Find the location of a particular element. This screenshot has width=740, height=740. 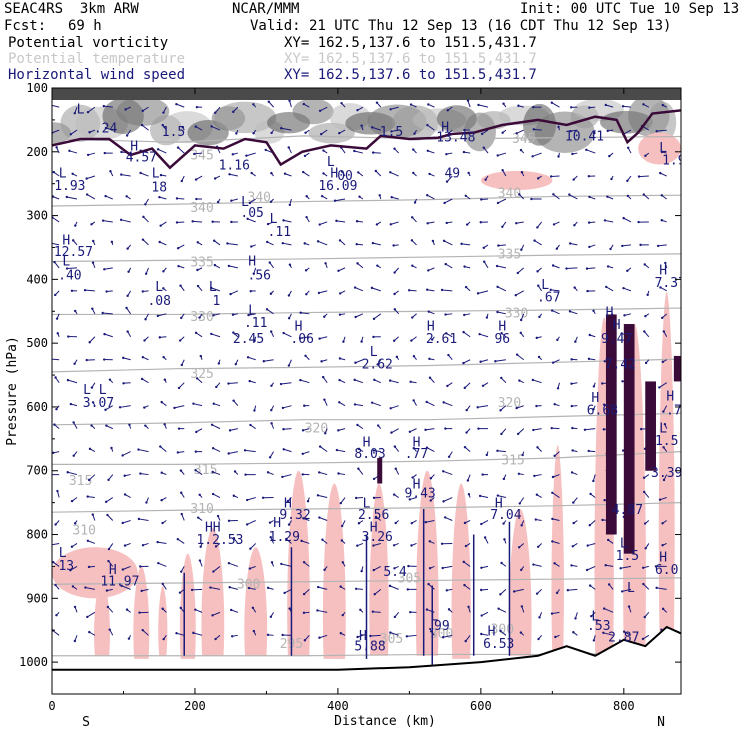

extremum-label: .24 is located at coordinates (106, 129).